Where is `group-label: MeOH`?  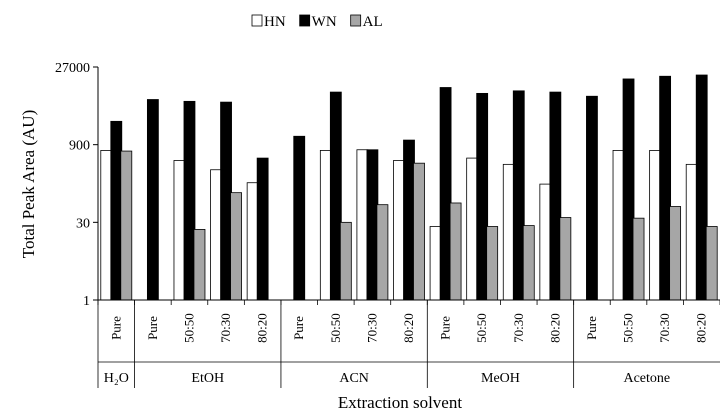
group-label: MeOH is located at coordinates (500, 378).